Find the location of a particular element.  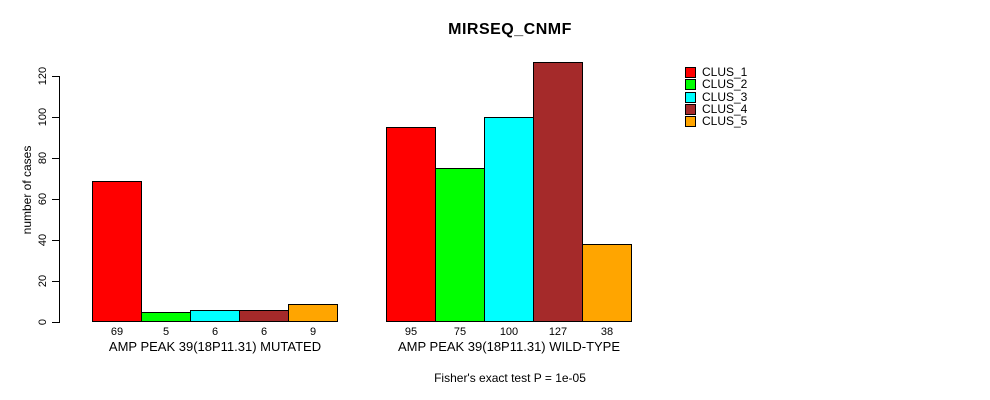

bar-value-label: 9 is located at coordinates (313, 332).